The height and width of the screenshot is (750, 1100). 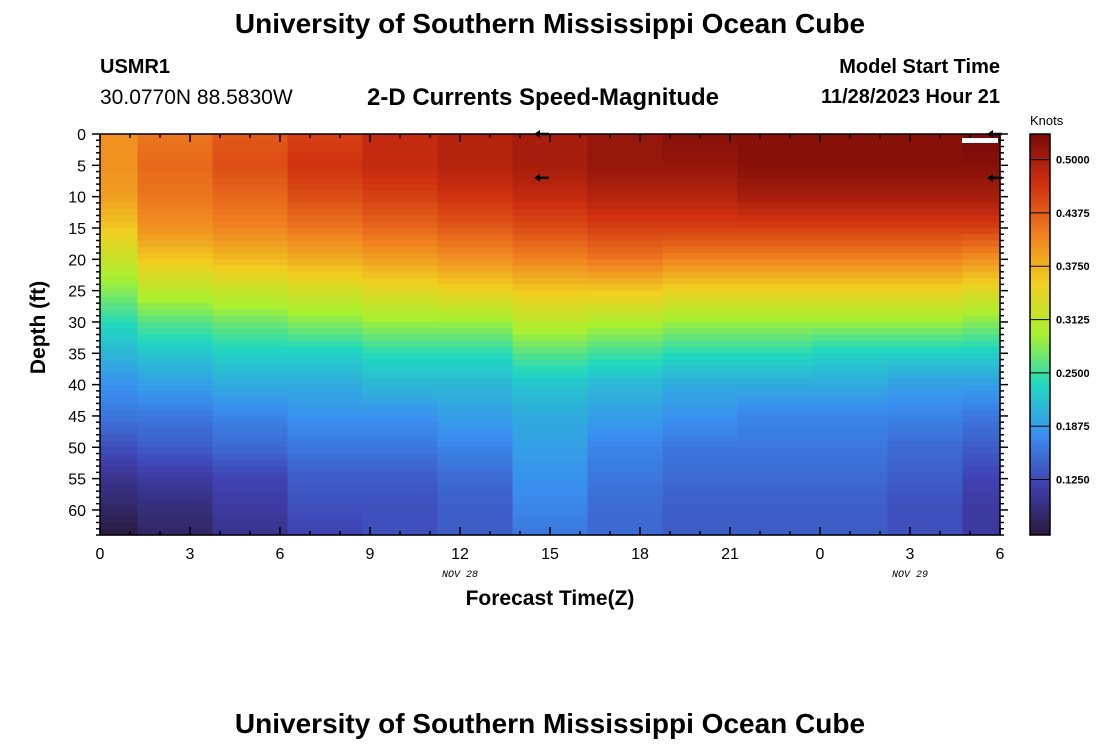 I want to click on x-tick-label: 15, so click(x=550, y=554).